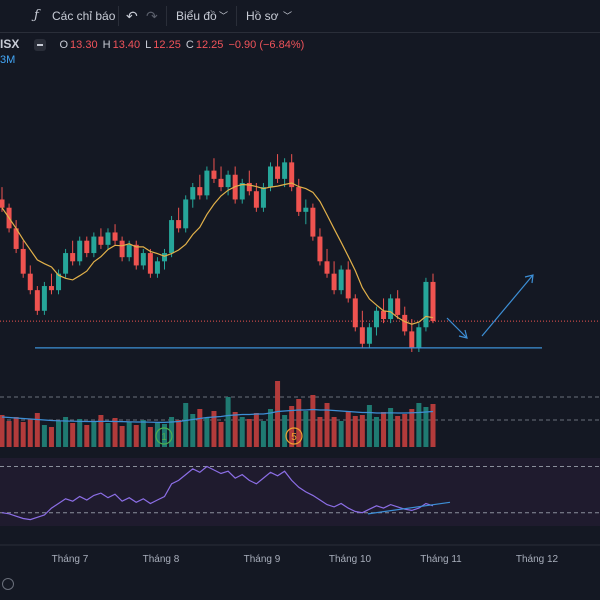  Describe the element at coordinates (40, 45) in the screenshot. I see `collapse-icon` at that location.